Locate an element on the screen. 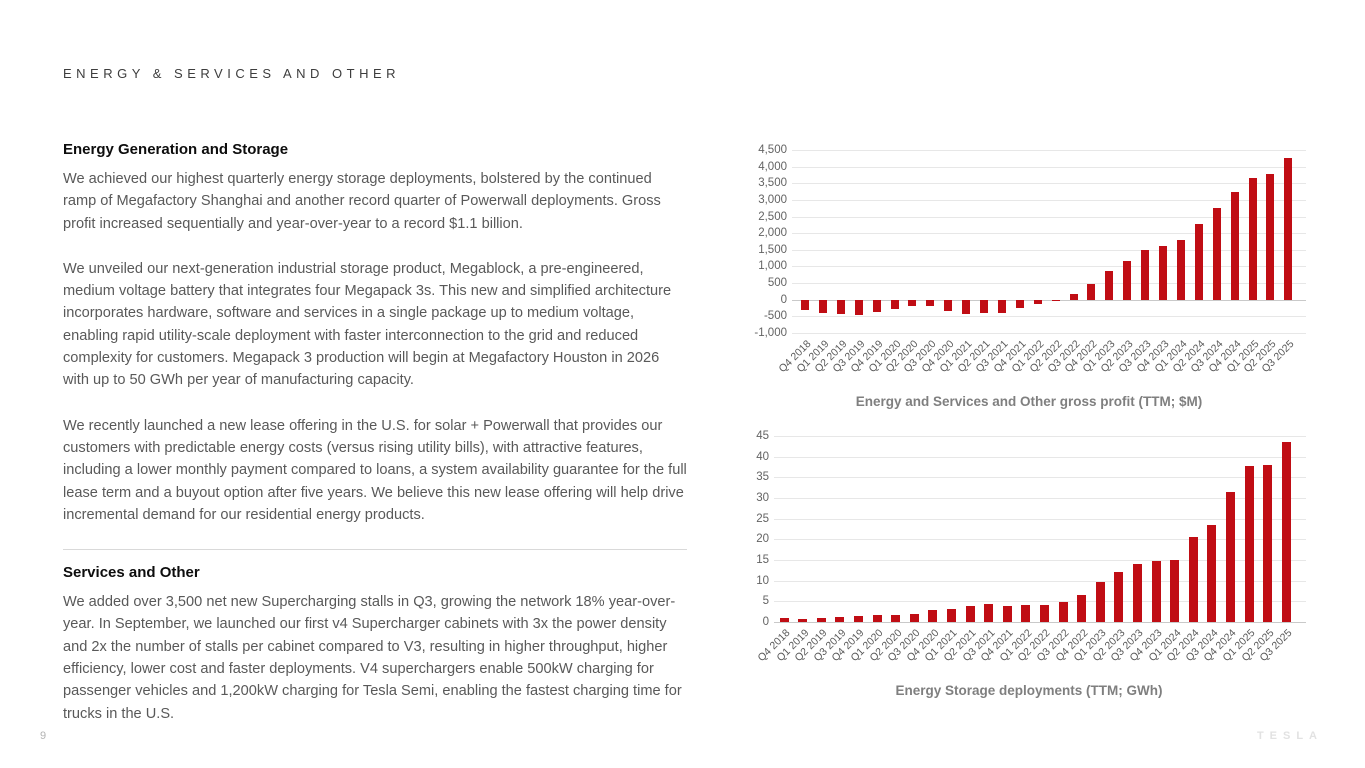 This screenshot has width=1365, height=768. y-tick-label: 40 is located at coordinates (762, 456).